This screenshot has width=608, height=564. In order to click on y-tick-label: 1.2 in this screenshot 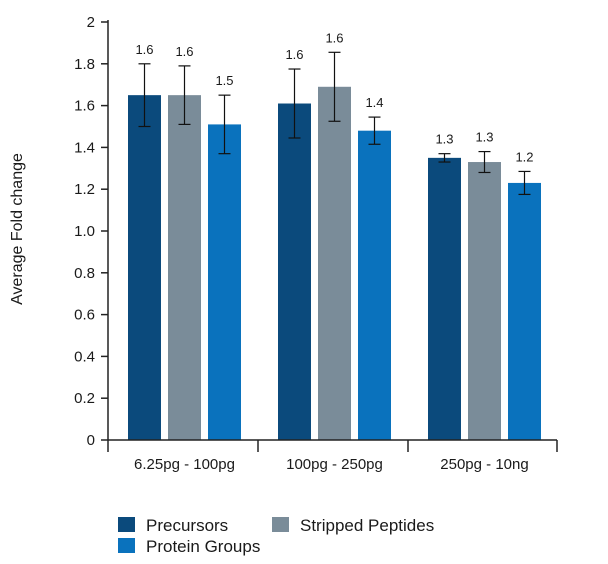, I will do `click(84, 189)`.